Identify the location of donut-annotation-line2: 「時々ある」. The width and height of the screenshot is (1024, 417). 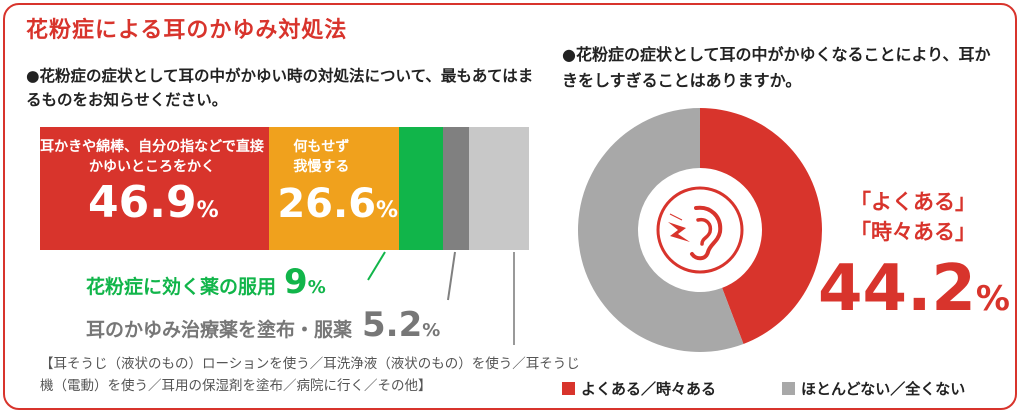
(913, 232).